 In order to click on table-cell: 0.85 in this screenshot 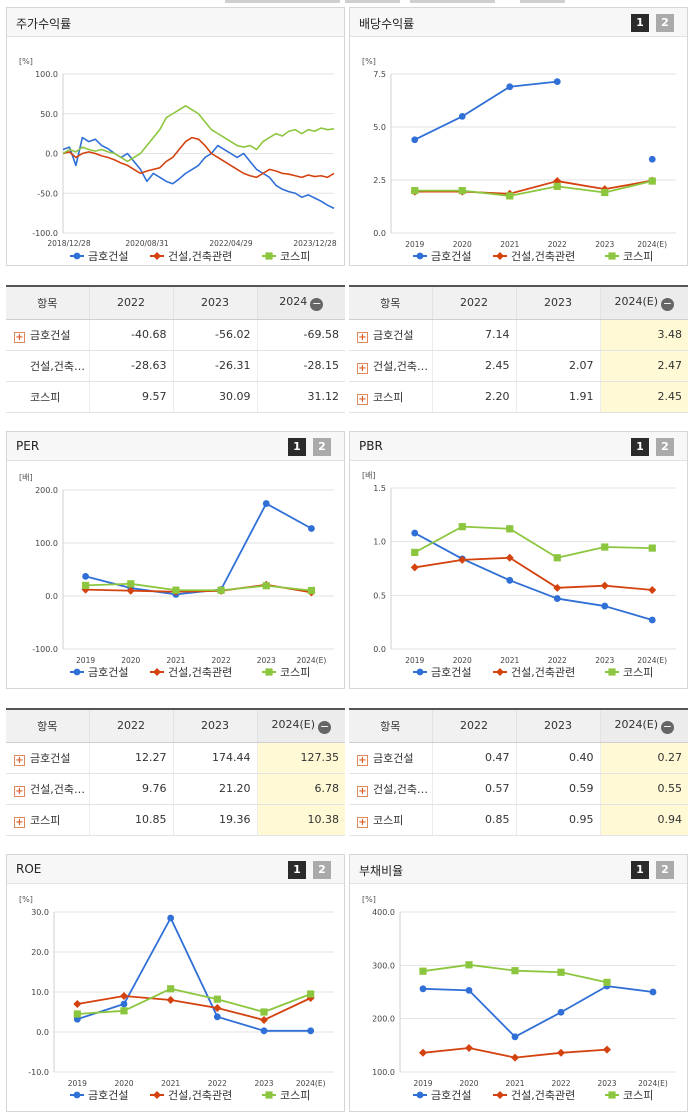, I will do `click(473, 820)`.